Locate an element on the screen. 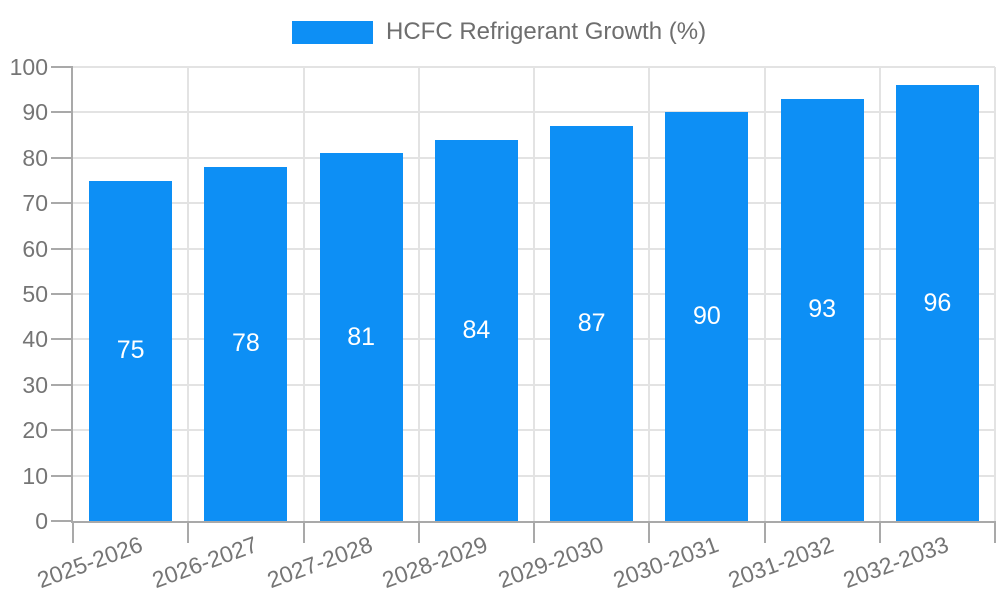 This screenshot has height=600, width=1000. bar-value-label: 84 is located at coordinates (476, 329).